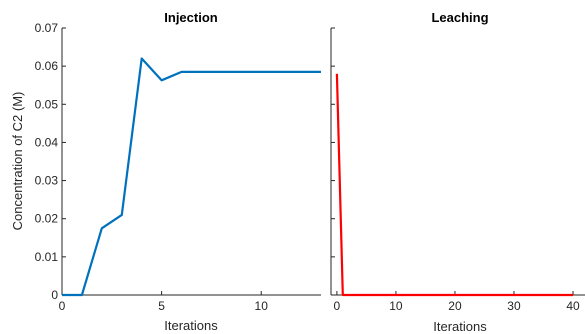 The width and height of the screenshot is (585, 334). What do you see at coordinates (191, 325) in the screenshot?
I see `injection-x-axis-label: Iterations` at bounding box center [191, 325].